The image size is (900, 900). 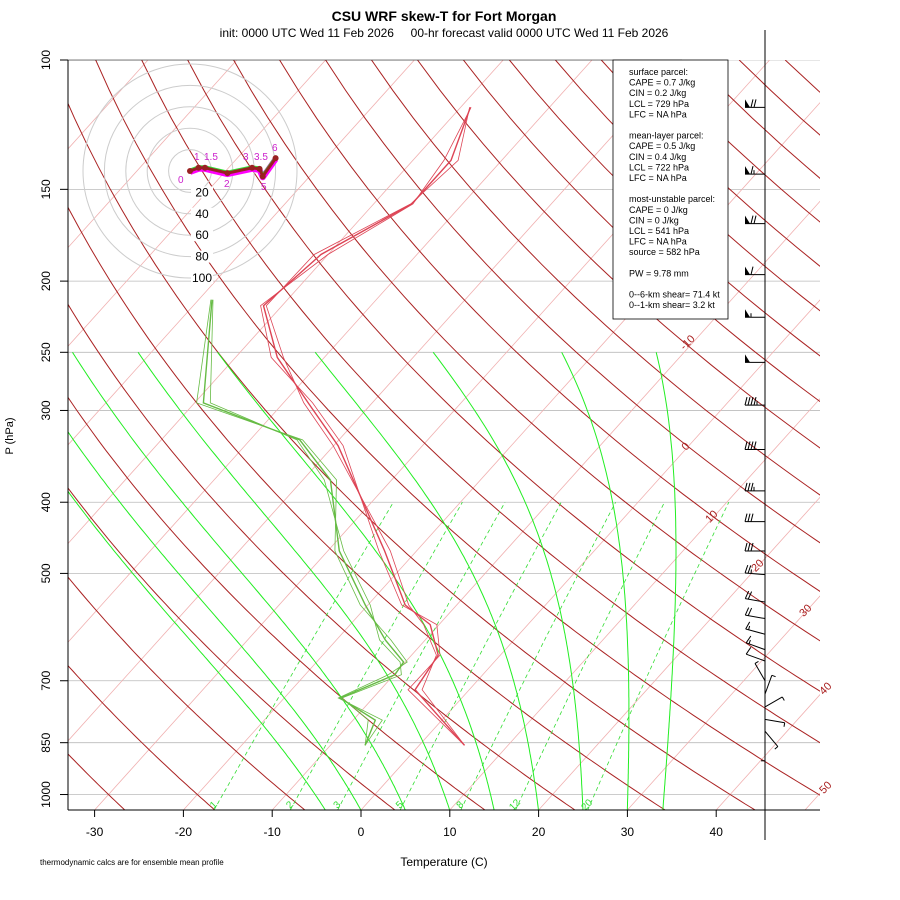 What do you see at coordinates (400, 805) in the screenshot?
I see `mixing-ratio-label: 5` at bounding box center [400, 805].